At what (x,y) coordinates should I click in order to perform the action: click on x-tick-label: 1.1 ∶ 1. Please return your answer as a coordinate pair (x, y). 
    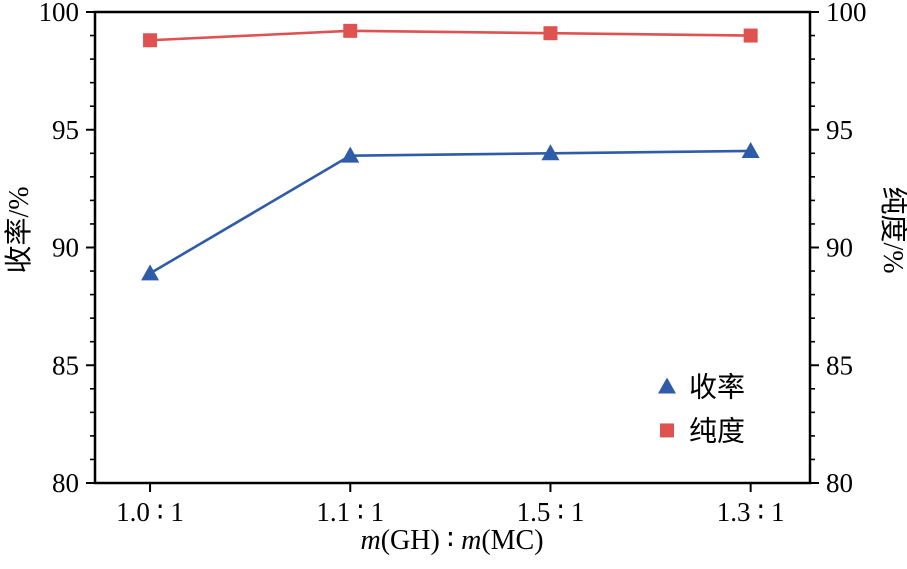
    Looking at the image, I should click on (350, 512).